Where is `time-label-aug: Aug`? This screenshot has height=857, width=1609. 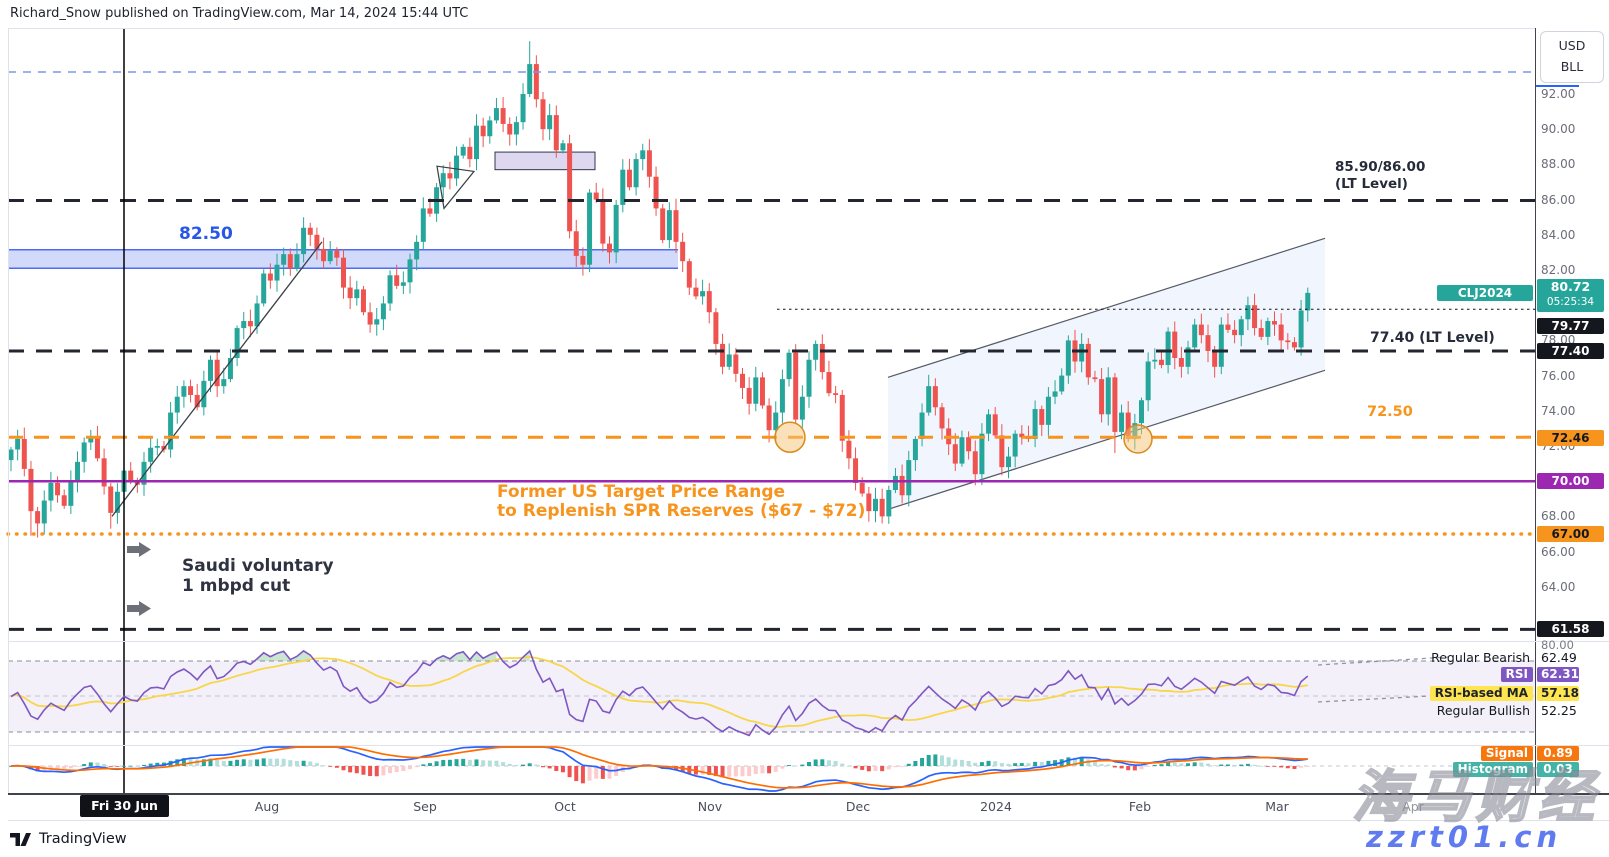
time-label-aug: Aug is located at coordinates (267, 806).